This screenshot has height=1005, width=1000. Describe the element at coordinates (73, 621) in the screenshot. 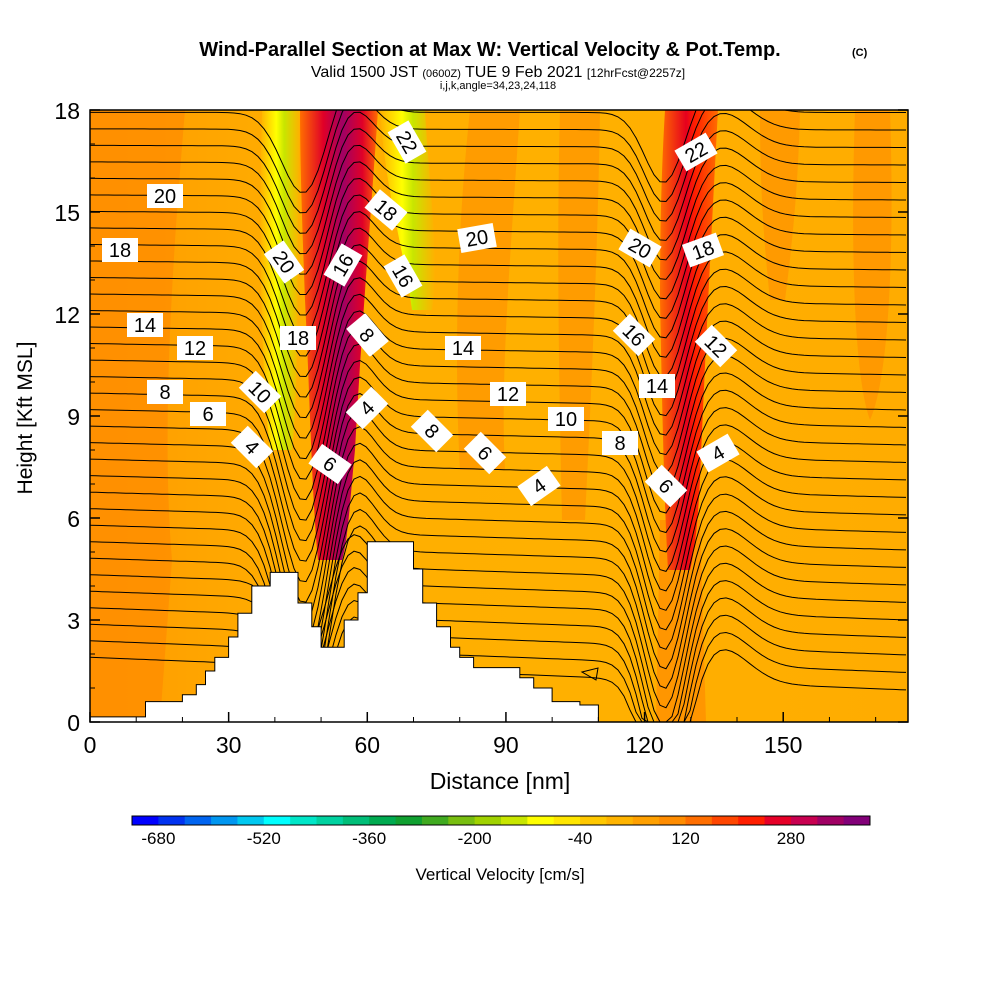

I see `y-tick-label: 3` at that location.